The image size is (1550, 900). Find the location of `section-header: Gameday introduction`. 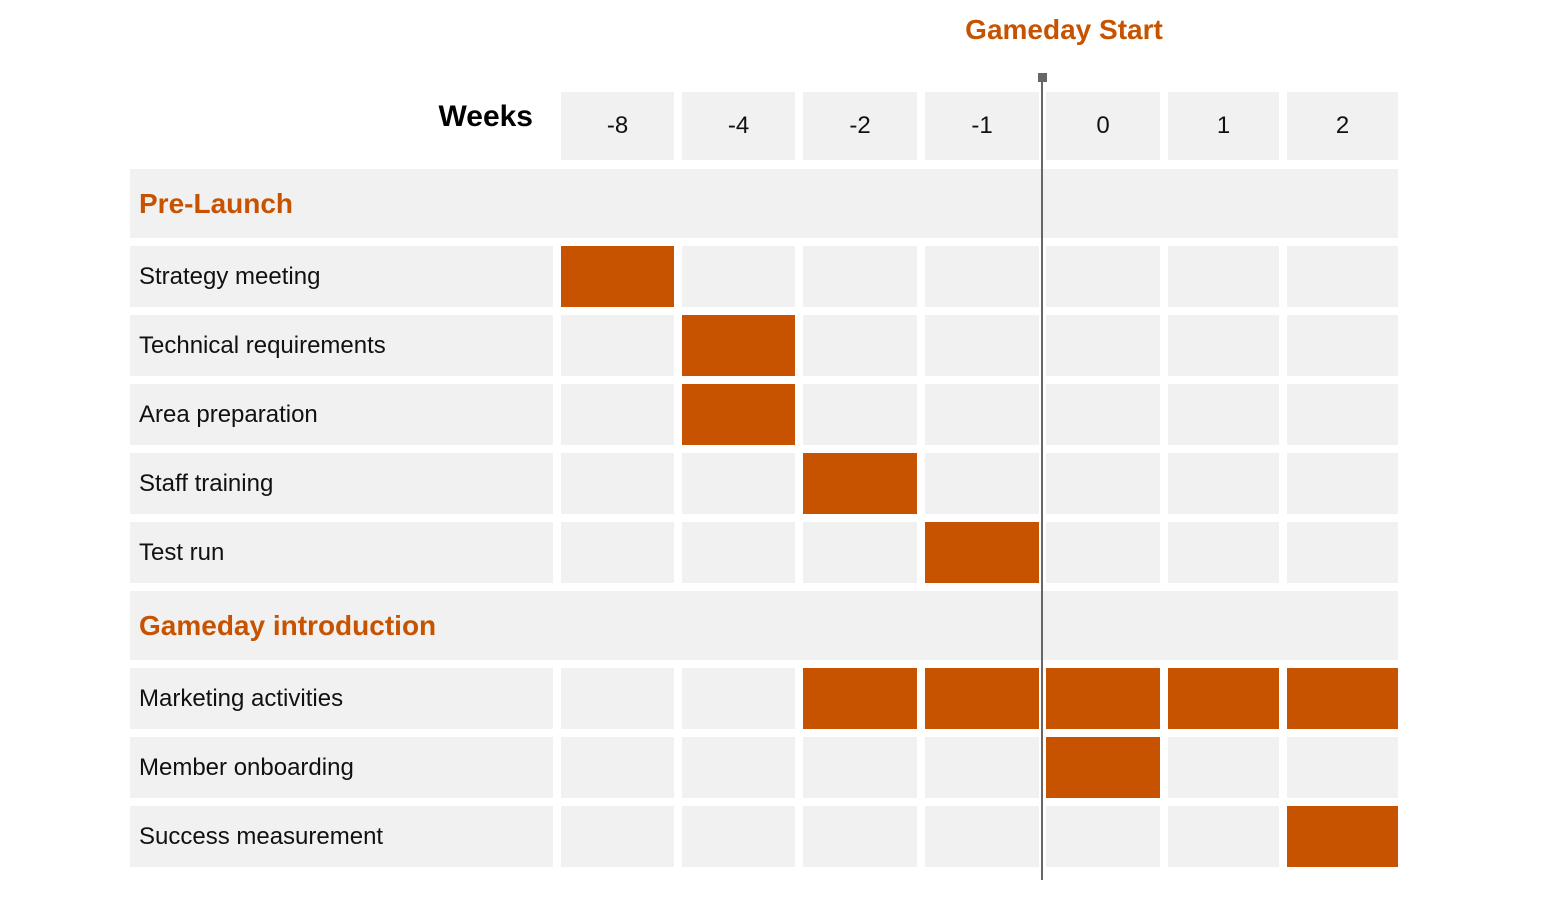

section-header: Gameday introduction is located at coordinates (764, 625).